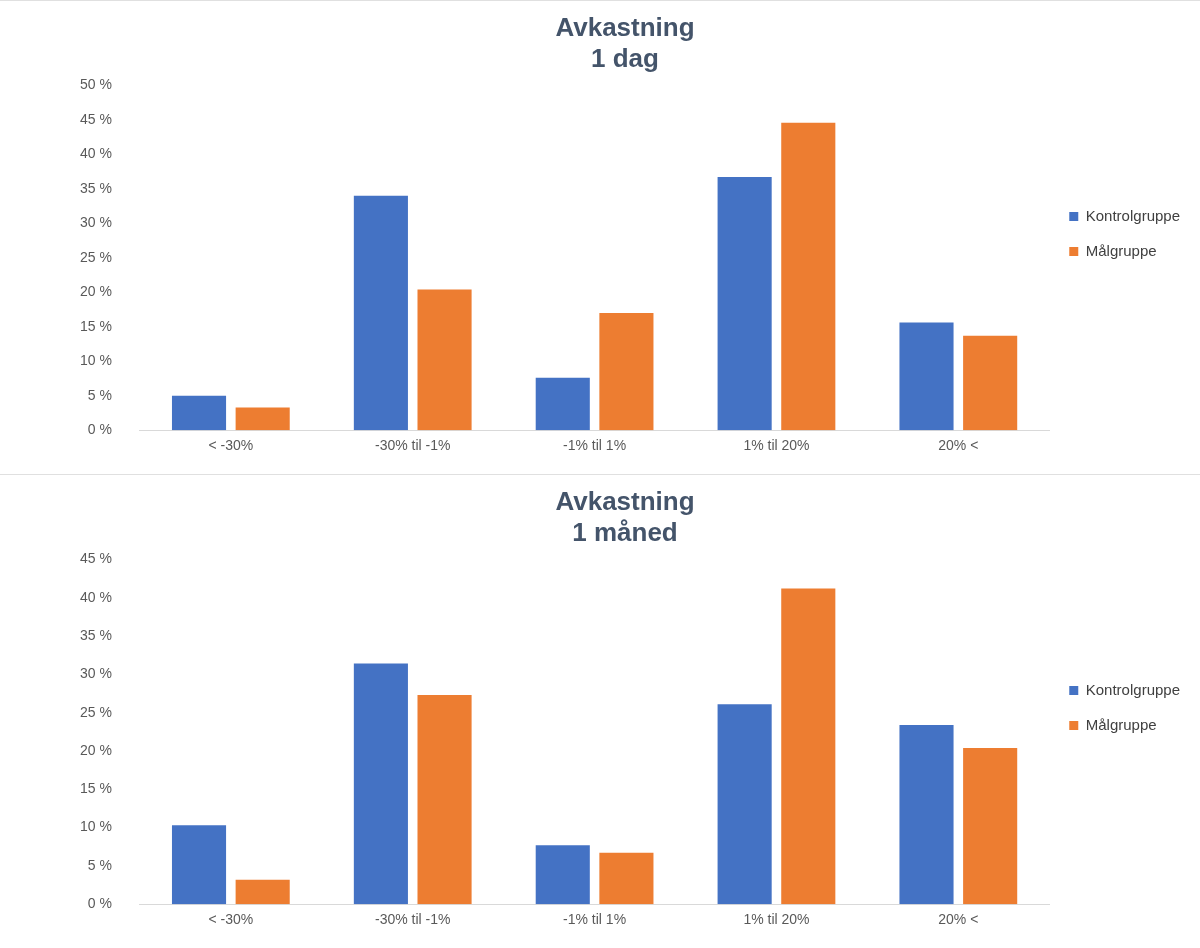 The image size is (1200, 948). Describe the element at coordinates (625, 57) in the screenshot. I see `text: 1 dag` at that location.